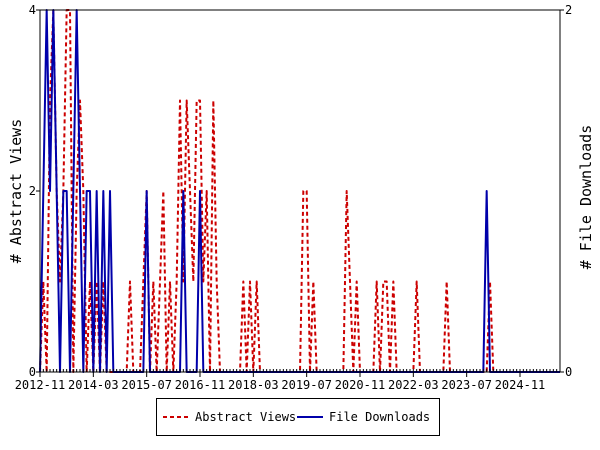 This screenshot has width=600, height=450. Describe the element at coordinates (16, 191) in the screenshot. I see `y-axis-left-label: # Abstract Views` at that location.